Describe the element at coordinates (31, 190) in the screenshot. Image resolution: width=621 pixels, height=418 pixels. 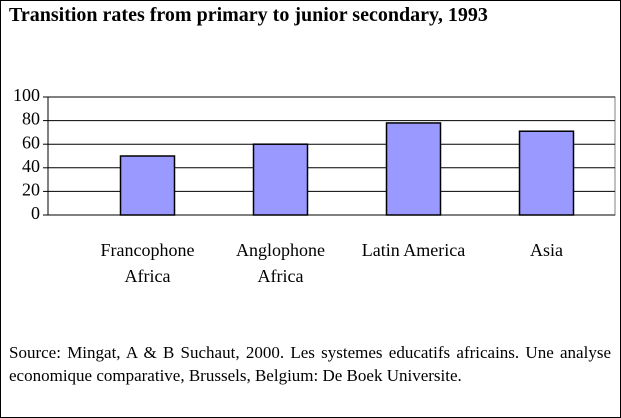
I see `y-tick-label: 20` at that location.